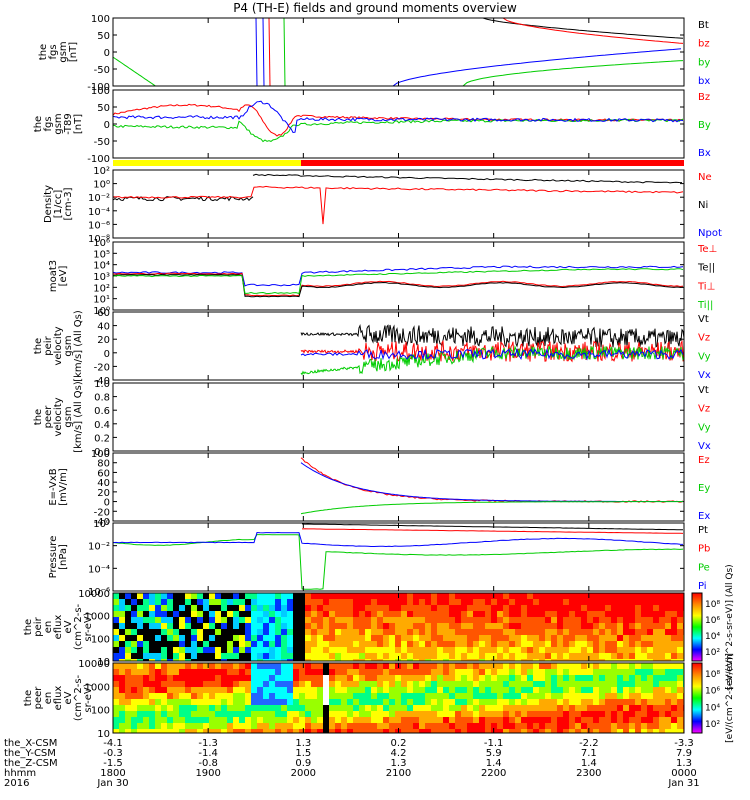 Image resolution: width=750 pixels, height=800 pixels. What do you see at coordinates (573, 73) in the screenshot?
I see `series-by` at bounding box center [573, 73].